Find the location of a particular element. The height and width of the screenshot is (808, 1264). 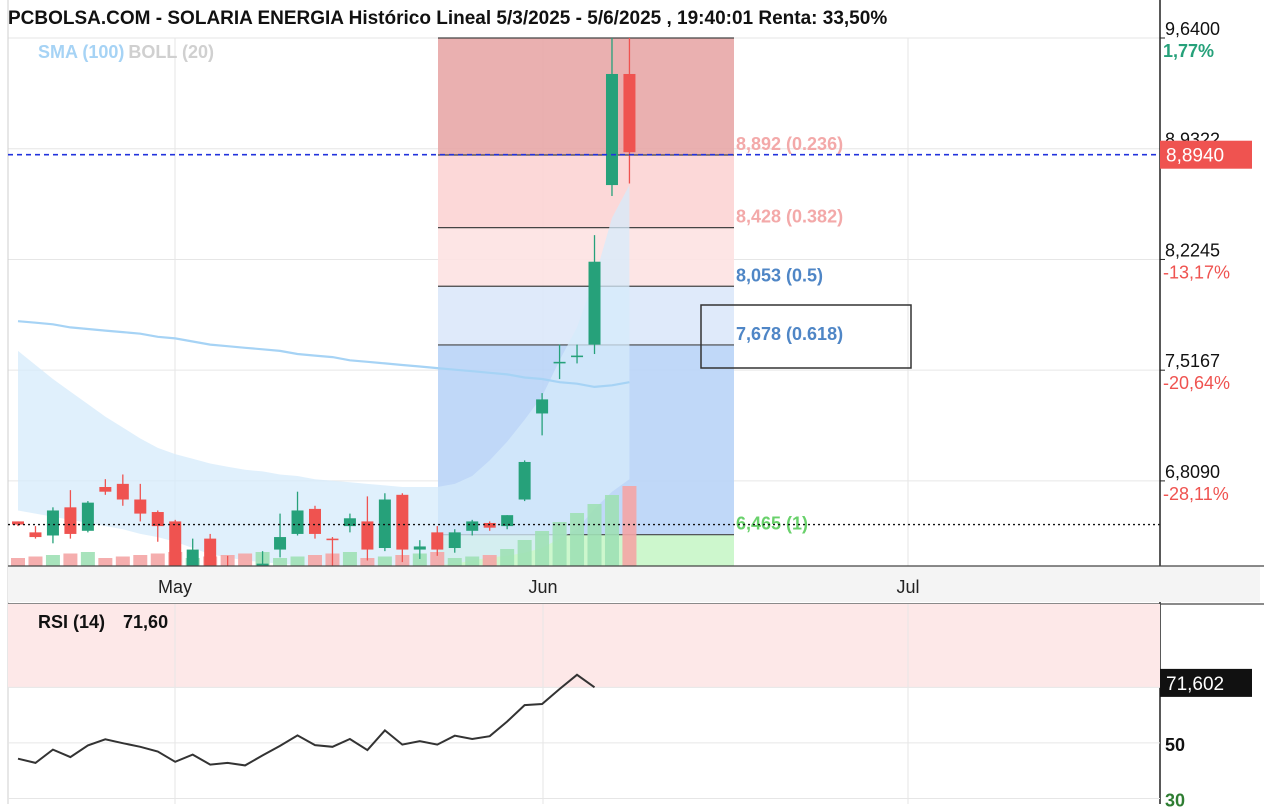

fib-level-label: 7,678 (0.618) is located at coordinates (789, 334).